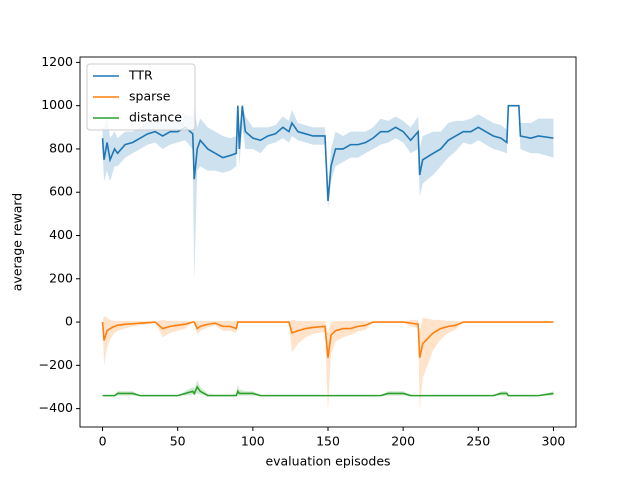 The image size is (640, 480). I want to click on legend-box, so click(141, 97).